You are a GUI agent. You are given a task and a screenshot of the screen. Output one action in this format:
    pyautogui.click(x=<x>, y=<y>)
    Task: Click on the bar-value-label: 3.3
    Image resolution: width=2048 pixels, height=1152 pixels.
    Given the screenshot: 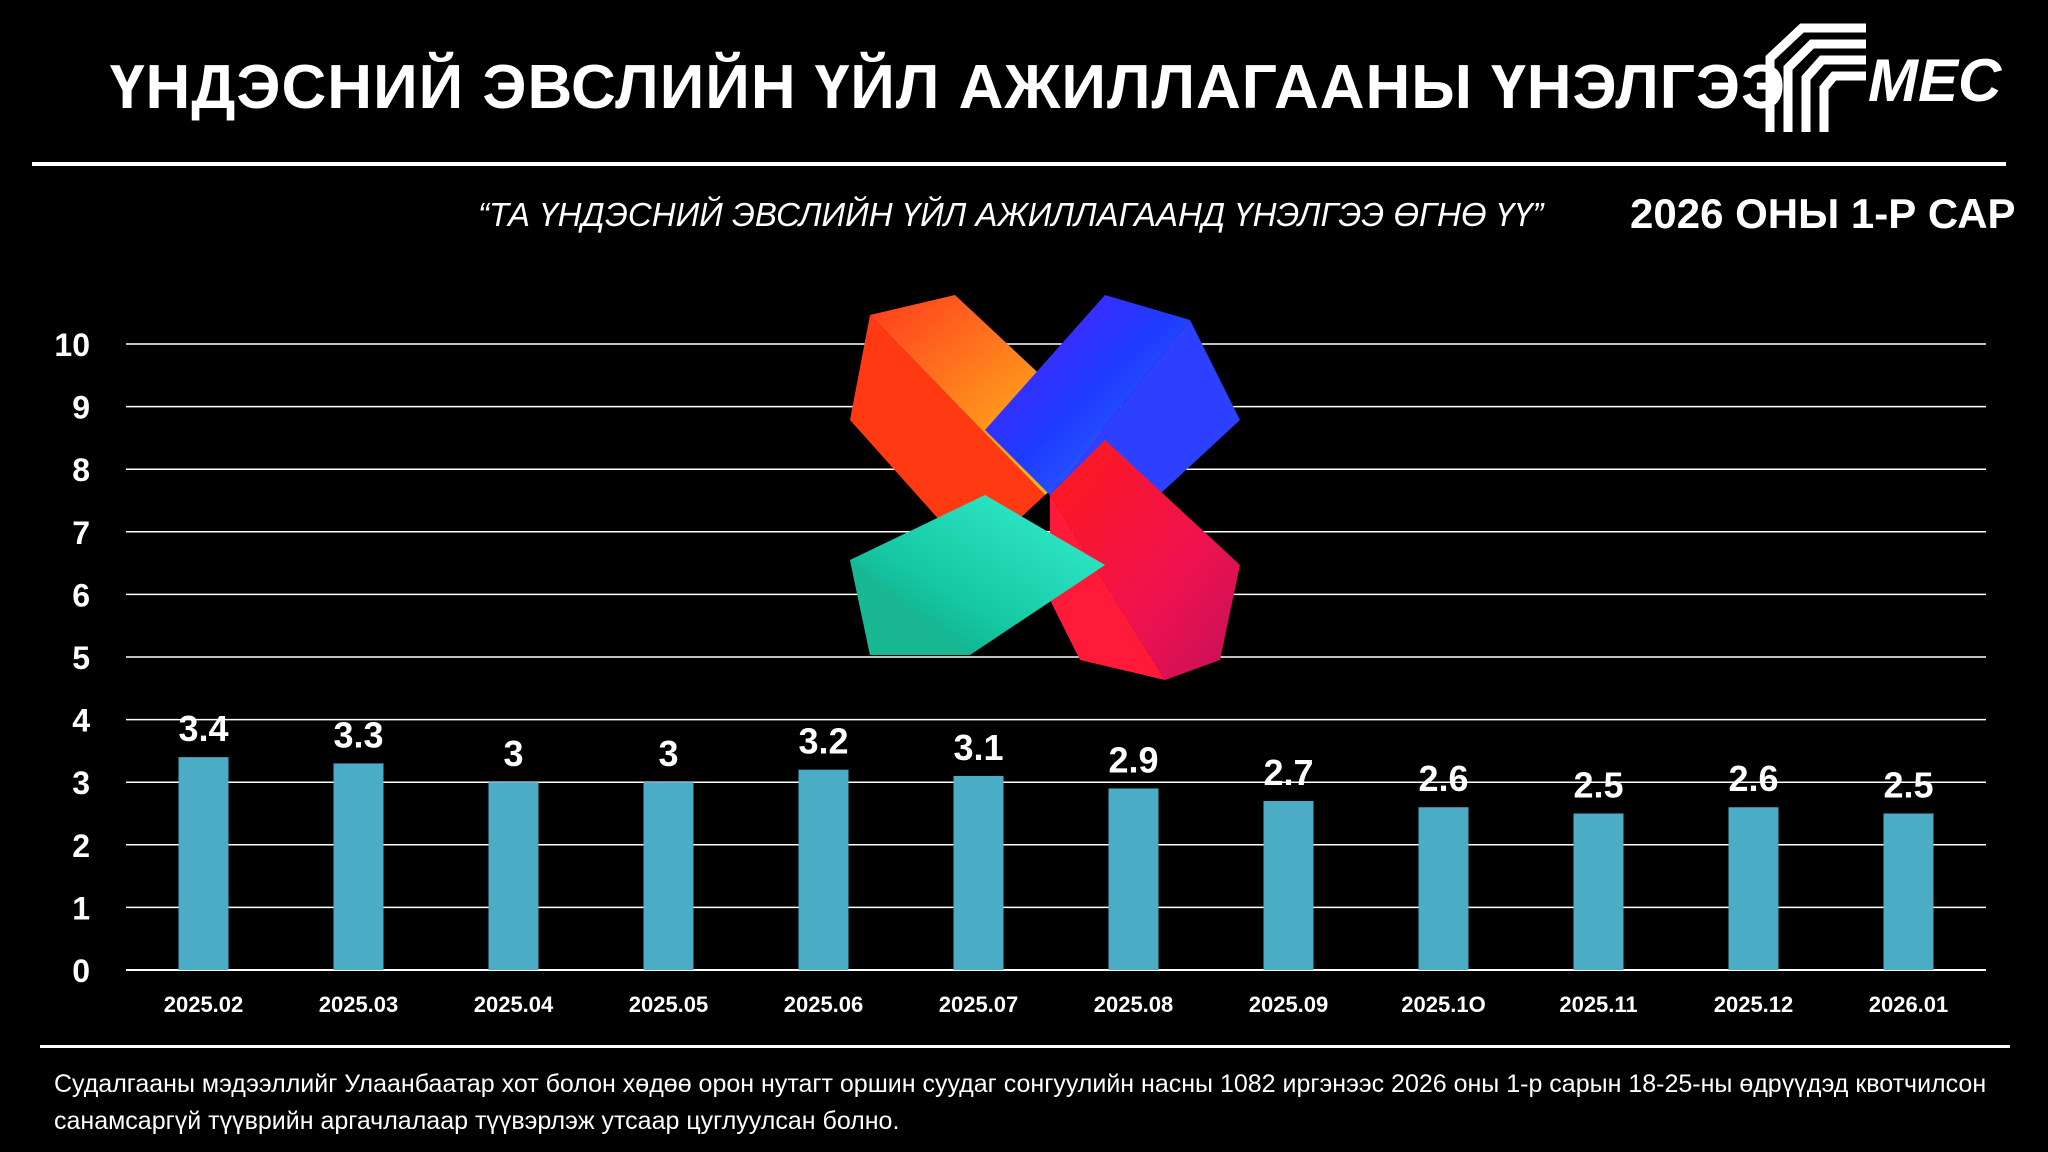 What is the action you would take?
    pyautogui.click(x=358, y=734)
    